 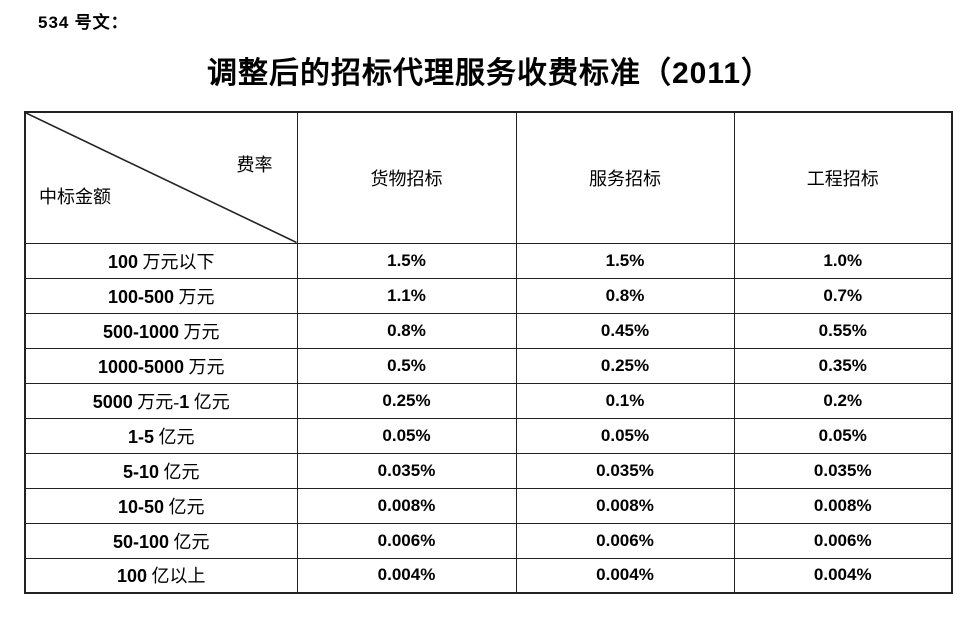 What do you see at coordinates (843, 295) in the screenshot?
I see `rate-engineering: 0.7%` at bounding box center [843, 295].